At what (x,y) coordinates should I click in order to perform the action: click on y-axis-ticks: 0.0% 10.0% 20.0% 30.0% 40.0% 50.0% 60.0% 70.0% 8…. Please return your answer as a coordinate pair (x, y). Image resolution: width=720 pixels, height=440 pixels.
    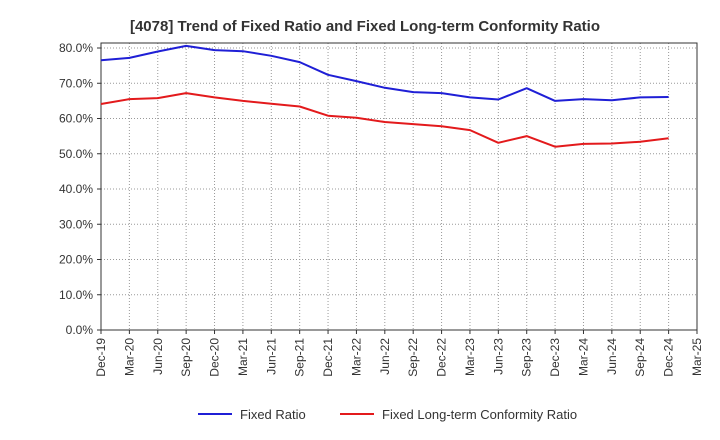
    Looking at the image, I should click on (76, 189).